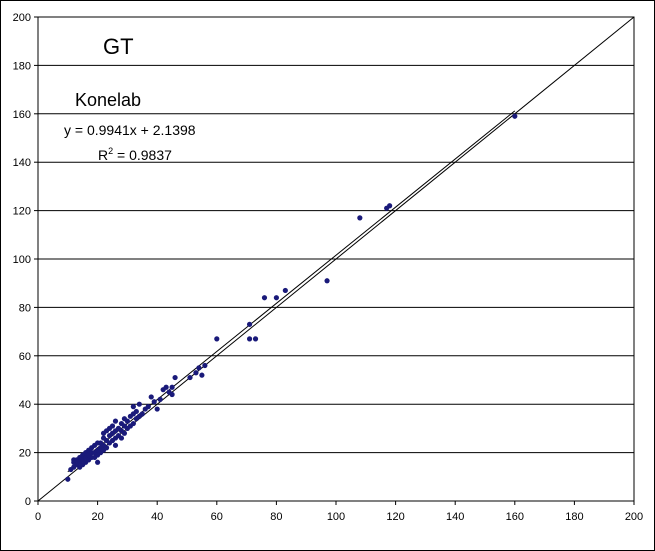 Image resolution: width=655 pixels, height=551 pixels. What do you see at coordinates (634, 517) in the screenshot?
I see `x-tick-label-200: 200` at bounding box center [634, 517].